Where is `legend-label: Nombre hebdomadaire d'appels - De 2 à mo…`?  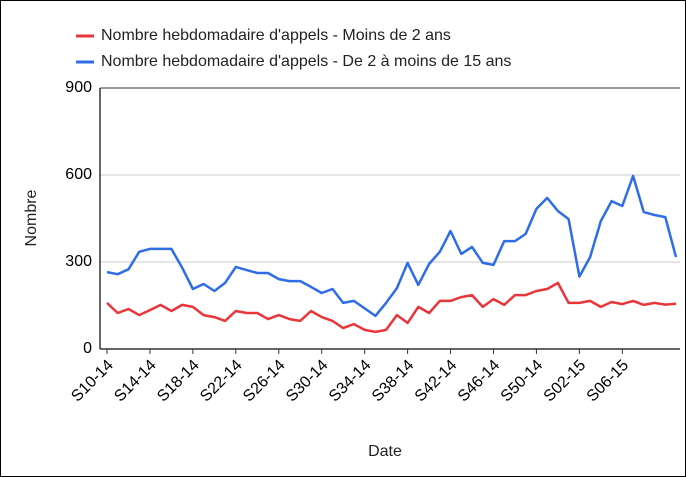
legend-label: Nombre hebdomadaire d'appels - De 2 à mo… is located at coordinates (306, 61).